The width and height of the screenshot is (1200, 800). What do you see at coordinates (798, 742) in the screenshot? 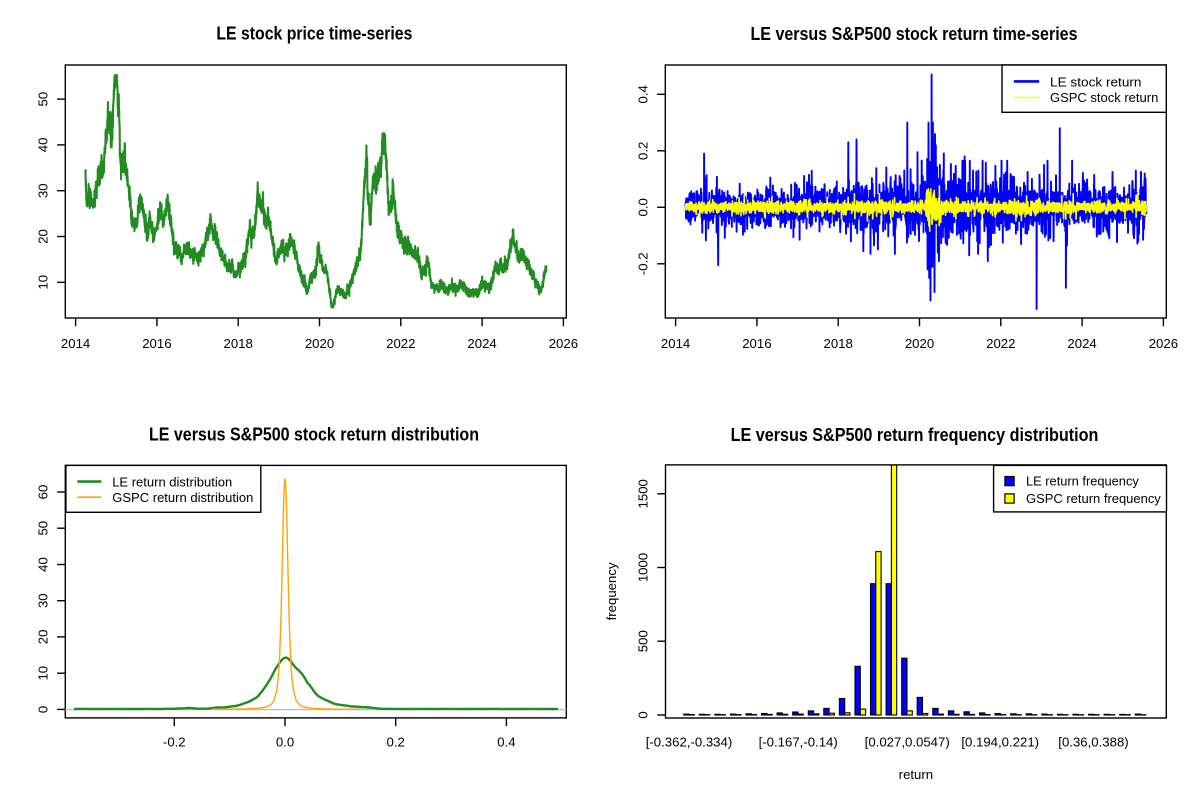
I see `svg-text: [-0.167,-0.14)` at bounding box center [798, 742].